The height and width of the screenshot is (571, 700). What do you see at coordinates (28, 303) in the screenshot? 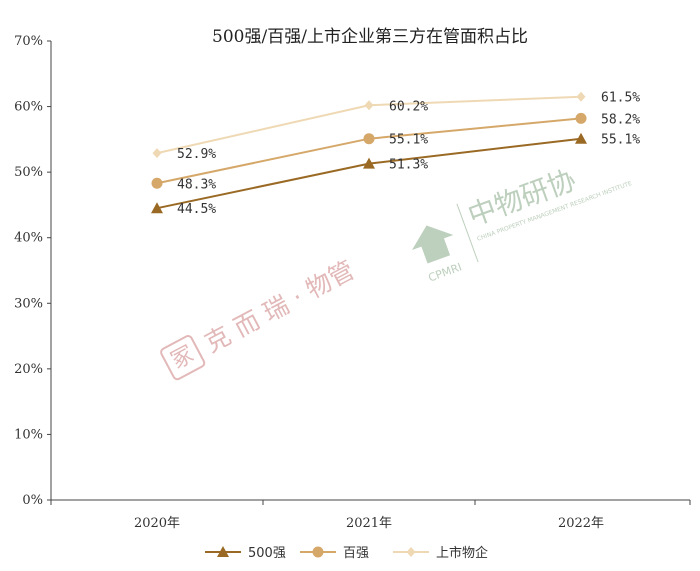
I see `y-tick-label: 30%` at bounding box center [28, 303].